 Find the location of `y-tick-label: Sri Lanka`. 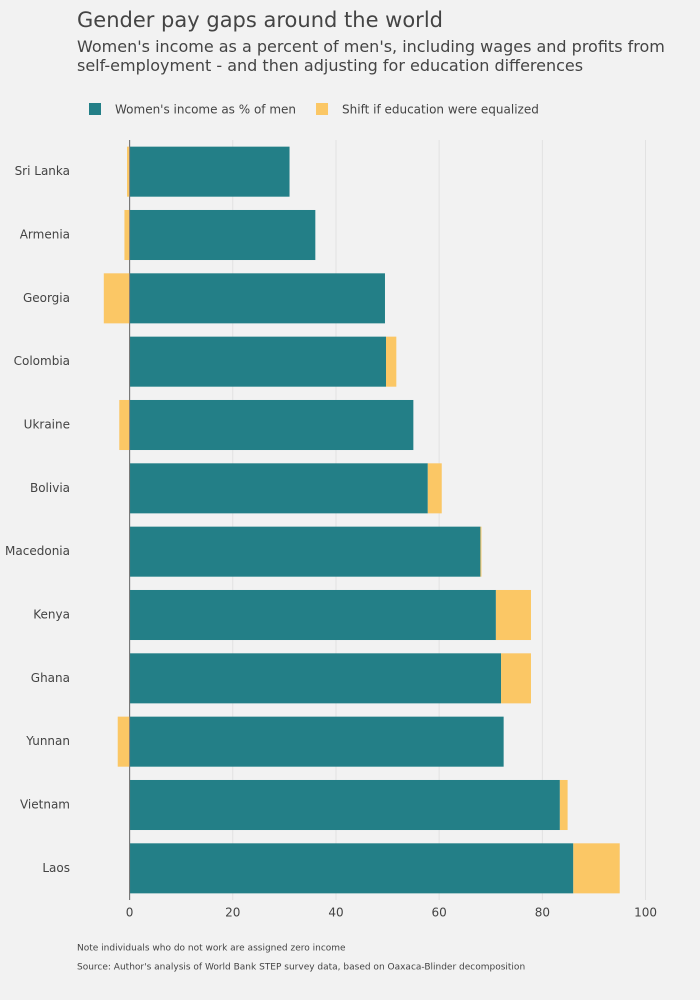

y-tick-label: Sri Lanka is located at coordinates (42, 171).